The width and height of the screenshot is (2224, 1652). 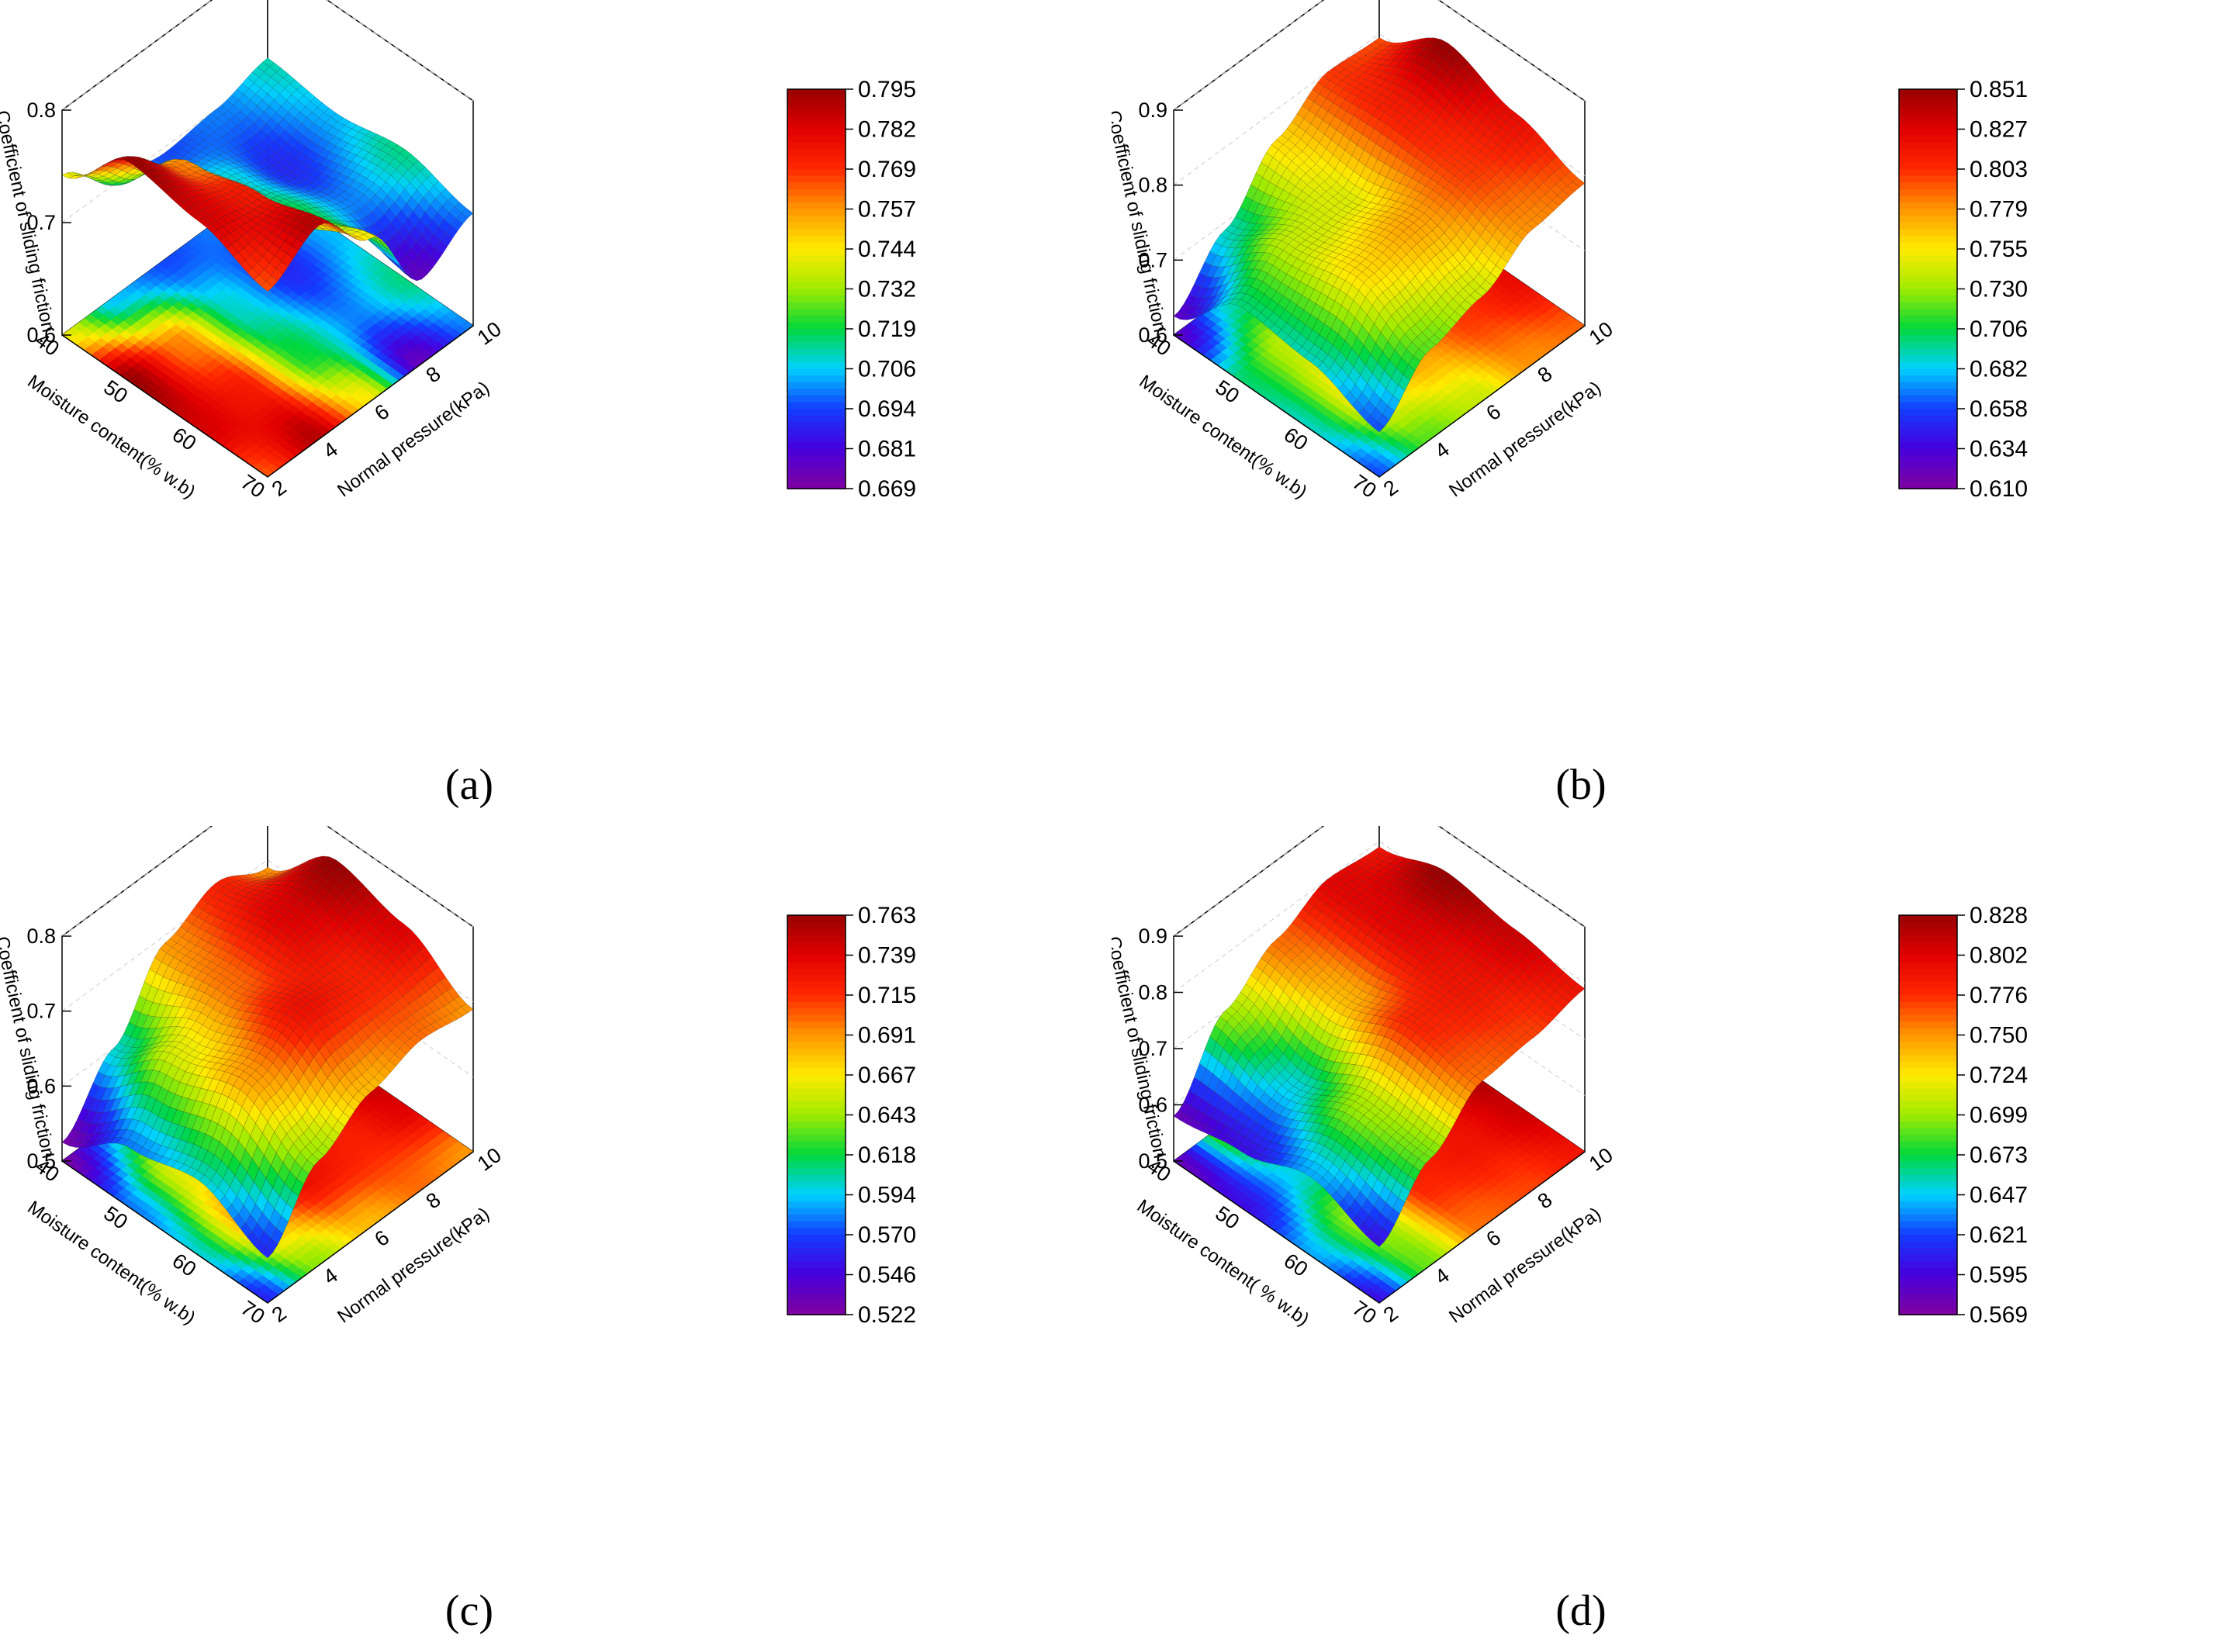 What do you see at coordinates (1152, 335) in the screenshot?
I see `z-tick-label-b: 0.6` at bounding box center [1152, 335].